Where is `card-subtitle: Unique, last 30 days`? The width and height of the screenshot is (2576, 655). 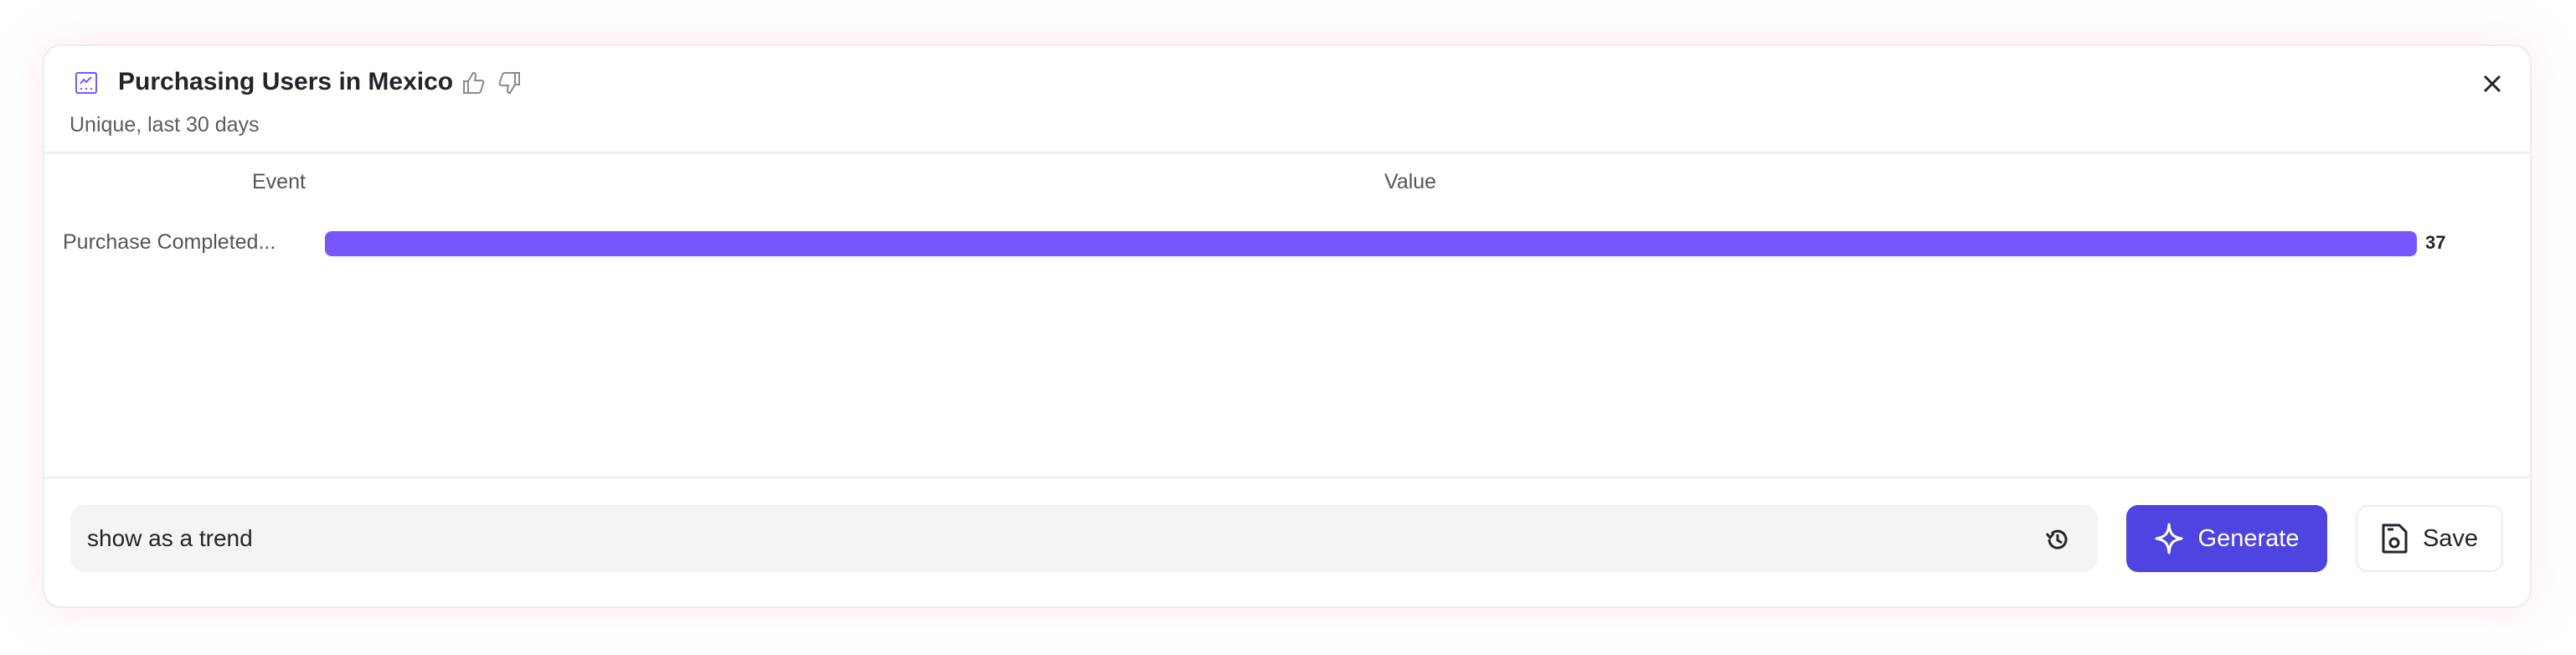
card-subtitle: Unique, last 30 days is located at coordinates (165, 125).